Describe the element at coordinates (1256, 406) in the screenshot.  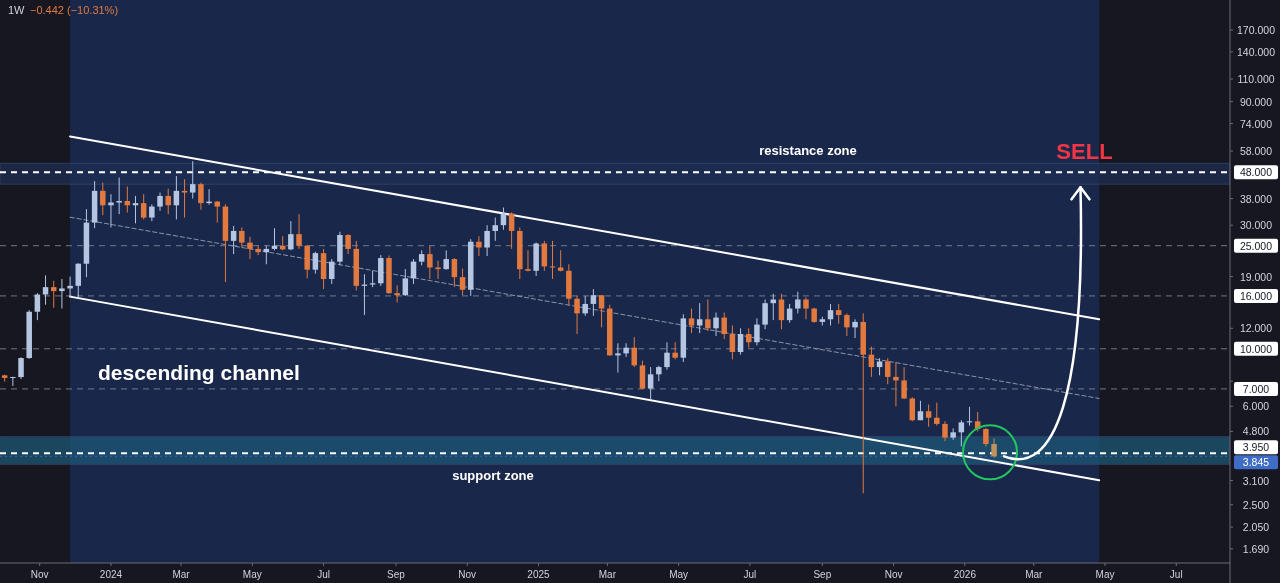
I see `y-tick-label: 6.000` at that location.